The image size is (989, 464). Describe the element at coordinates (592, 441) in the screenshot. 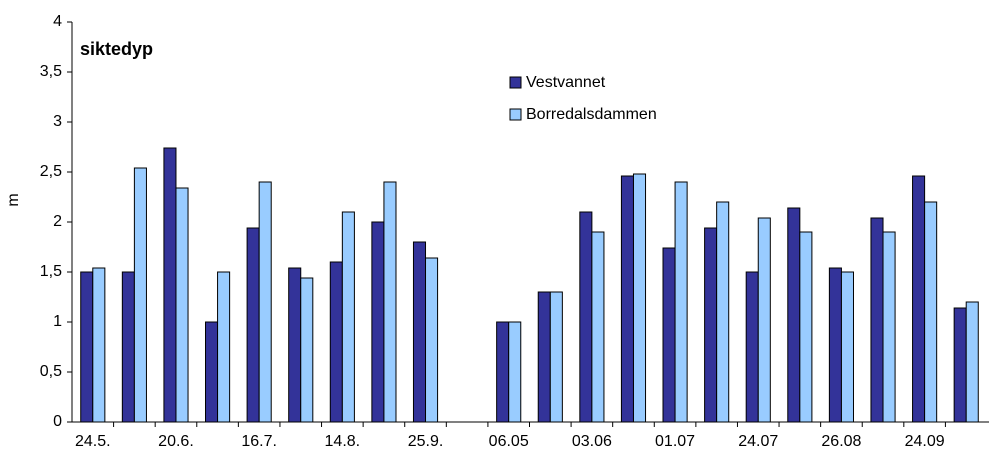

I see `x-tick-label: 03.06` at that location.